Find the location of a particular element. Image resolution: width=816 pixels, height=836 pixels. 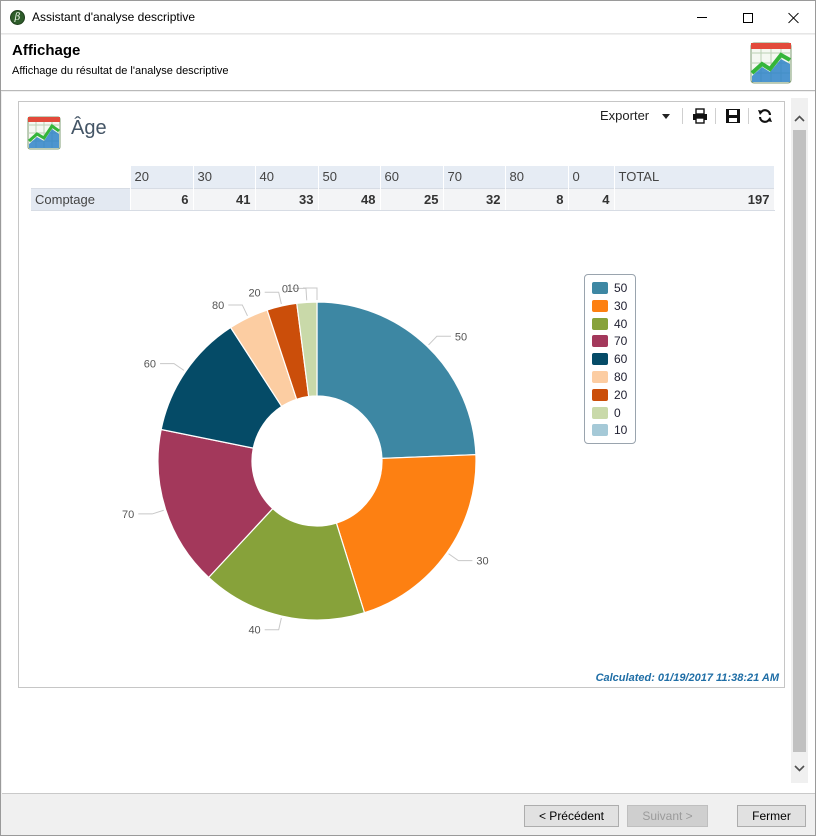

next-button: Suivant > is located at coordinates (667, 816).